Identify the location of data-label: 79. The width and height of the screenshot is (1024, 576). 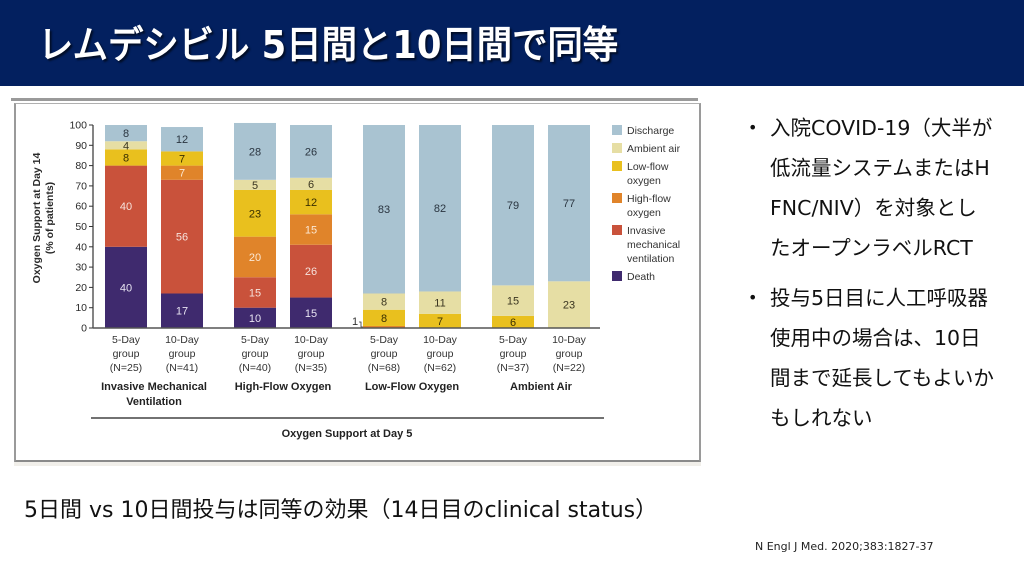
(513, 206).